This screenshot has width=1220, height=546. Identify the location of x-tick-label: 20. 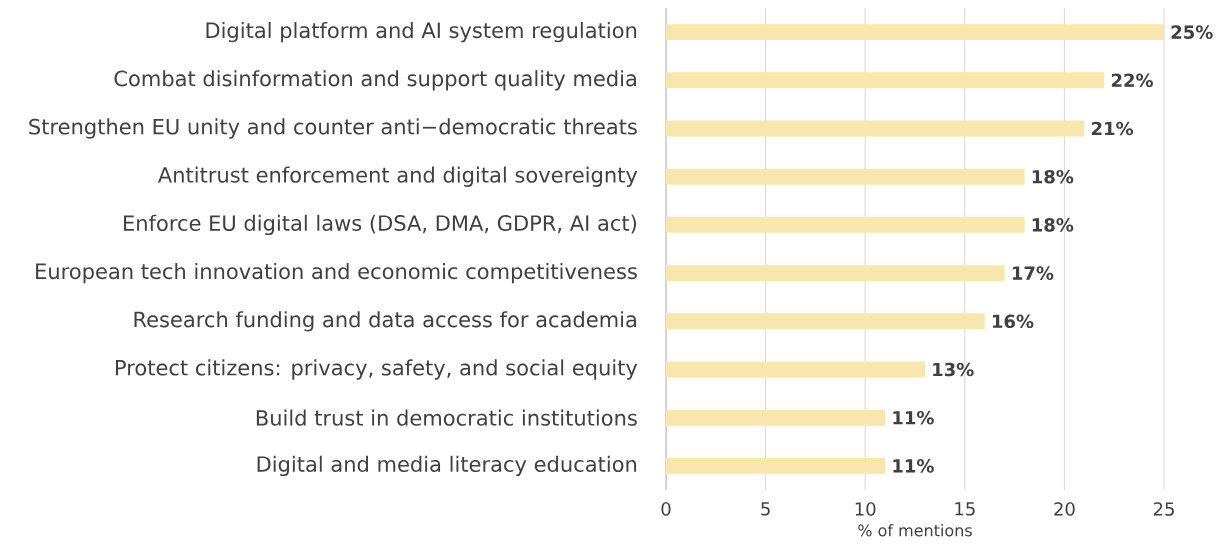
(1064, 509).